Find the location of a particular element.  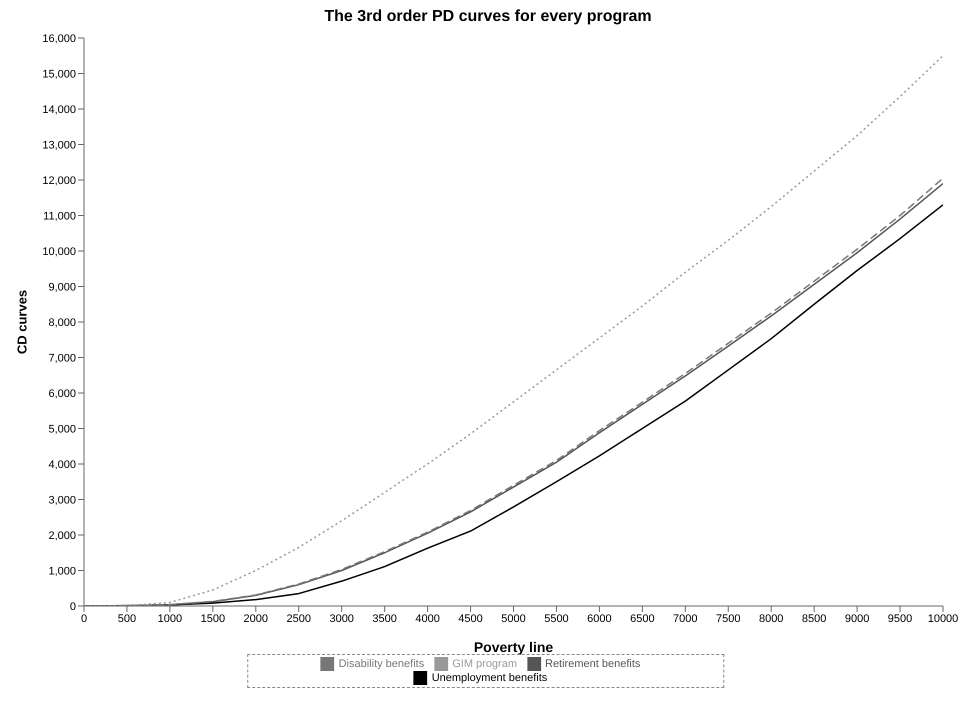

y-tick-label: 2,000 is located at coordinates (62, 536).